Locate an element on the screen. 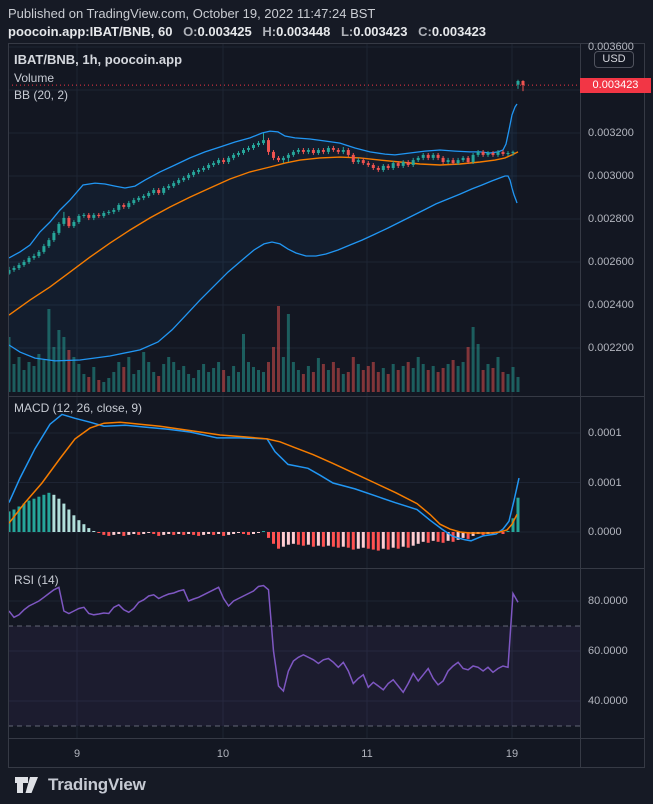 The image size is (653, 804). macd-indicator-label: MACD (12, 26, close, 9) is located at coordinates (78, 408).